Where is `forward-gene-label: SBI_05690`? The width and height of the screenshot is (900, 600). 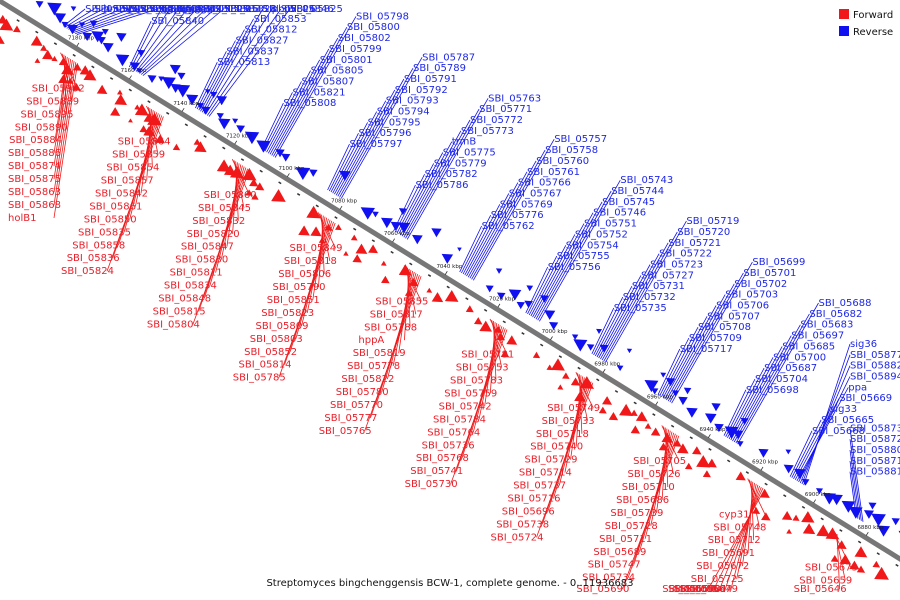
forward-gene-label: SBI_05690 is located at coordinates (602, 589).